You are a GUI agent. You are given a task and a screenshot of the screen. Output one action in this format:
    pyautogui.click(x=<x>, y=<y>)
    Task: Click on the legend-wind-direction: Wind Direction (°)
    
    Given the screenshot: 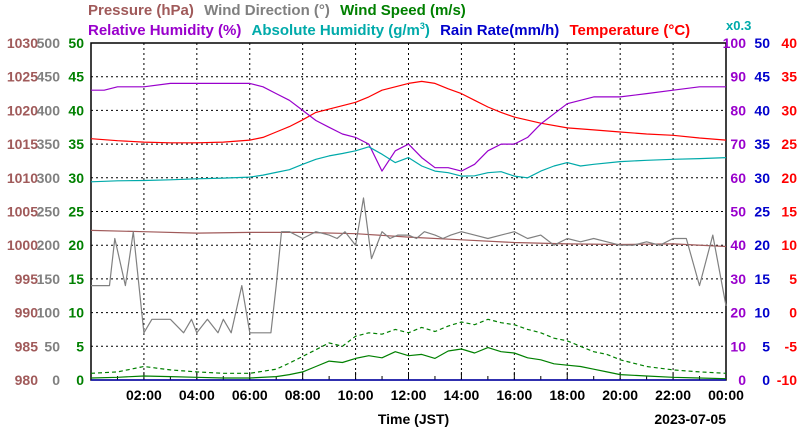 What is the action you would take?
    pyautogui.click(x=267, y=10)
    